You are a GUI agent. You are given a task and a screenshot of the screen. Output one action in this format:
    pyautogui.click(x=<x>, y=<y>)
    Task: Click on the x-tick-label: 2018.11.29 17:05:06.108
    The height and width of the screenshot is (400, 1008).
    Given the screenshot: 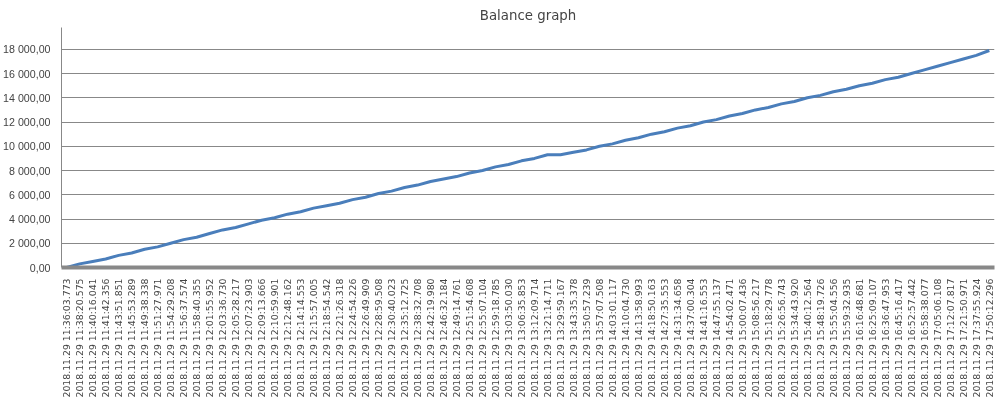 What is the action you would take?
    pyautogui.click(x=937, y=338)
    